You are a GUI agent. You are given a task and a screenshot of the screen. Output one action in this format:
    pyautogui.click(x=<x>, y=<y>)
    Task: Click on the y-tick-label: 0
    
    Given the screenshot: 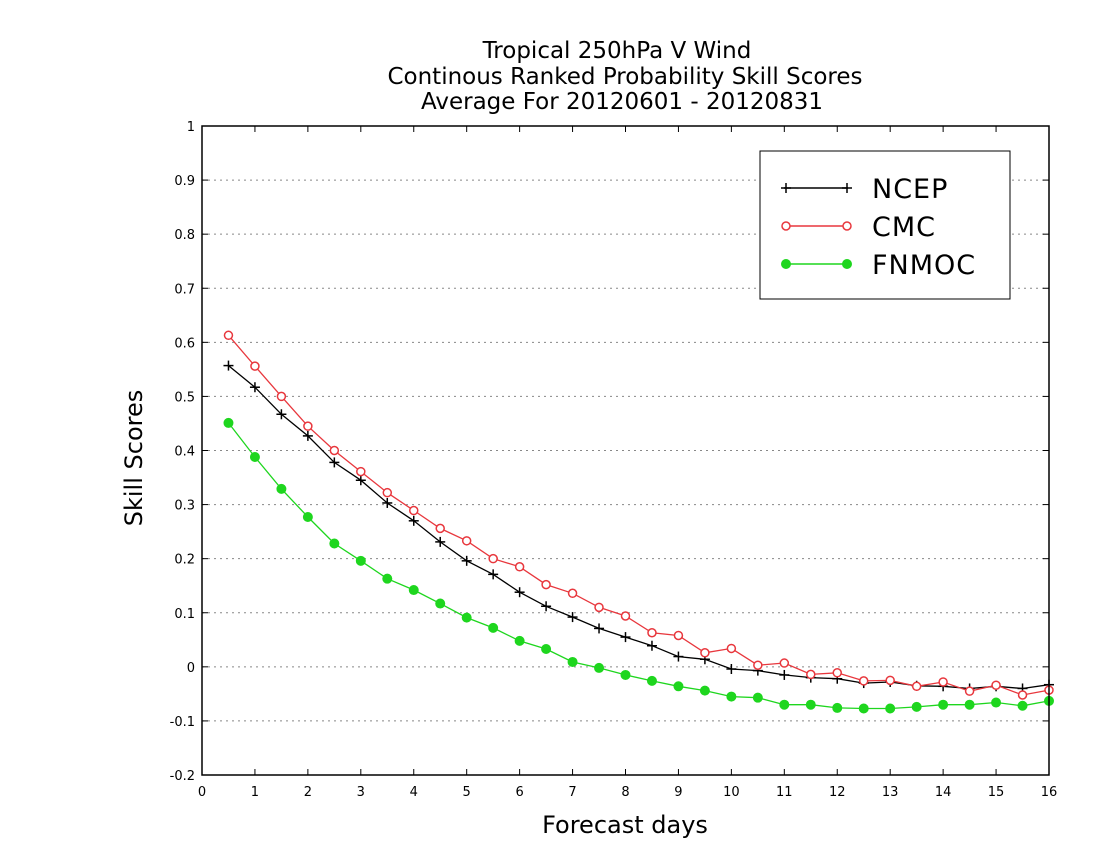 What is the action you would take?
    pyautogui.click(x=191, y=668)
    